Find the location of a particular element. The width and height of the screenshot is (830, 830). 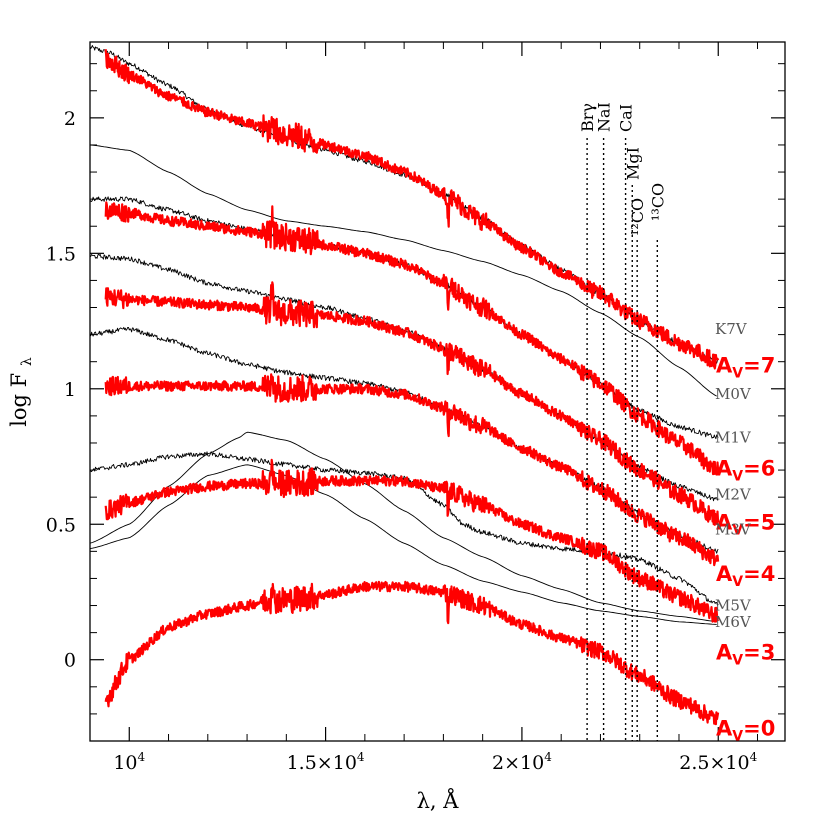

extinction-label: AV=6 is located at coordinates (745, 470).